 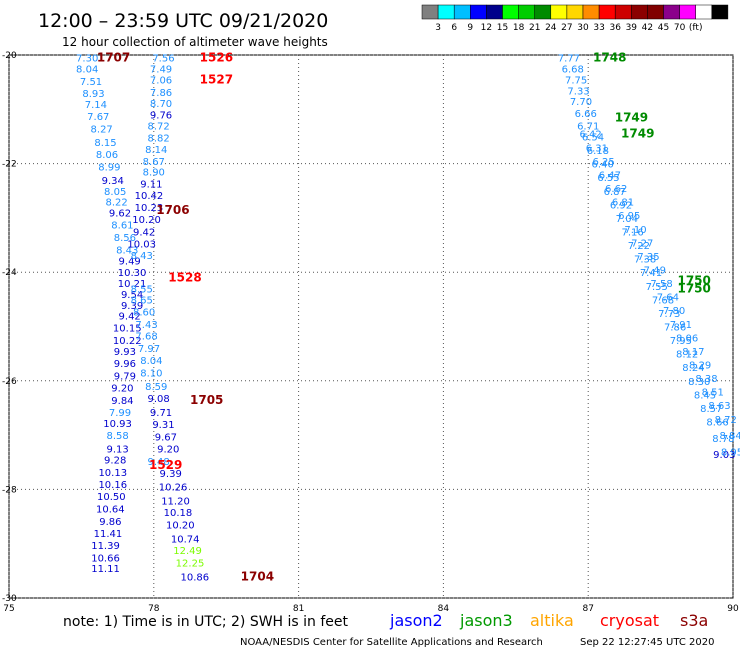 I want to click on y-tick-label: -28, so click(x=9, y=490).